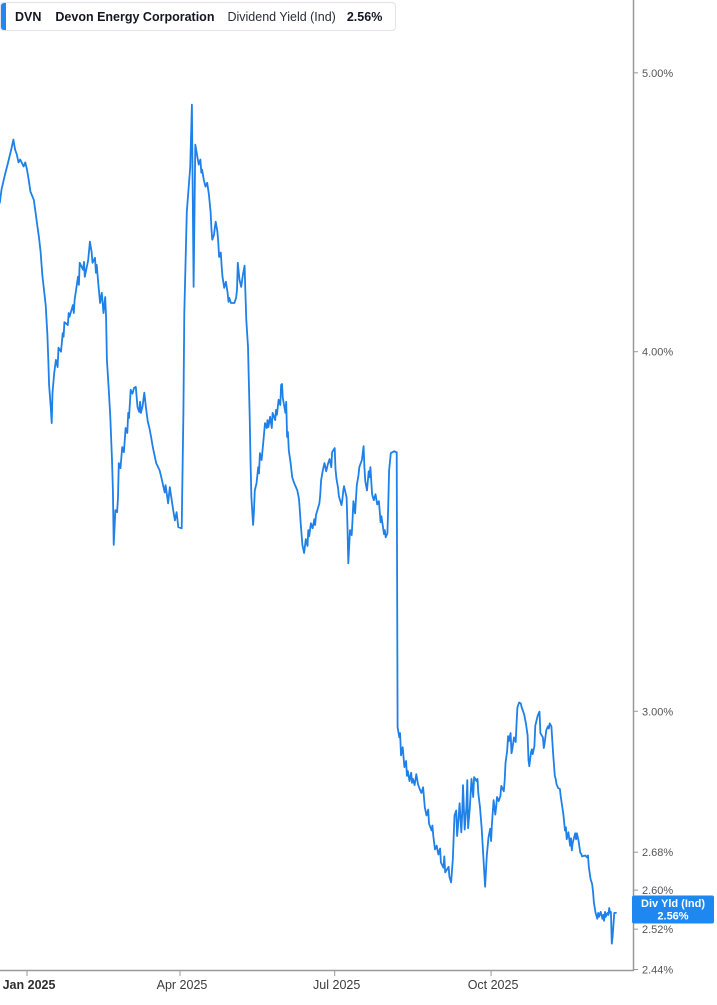 The height and width of the screenshot is (1005, 717). Describe the element at coordinates (182, 985) in the screenshot. I see `x-tick-label: Apr 2025` at that location.